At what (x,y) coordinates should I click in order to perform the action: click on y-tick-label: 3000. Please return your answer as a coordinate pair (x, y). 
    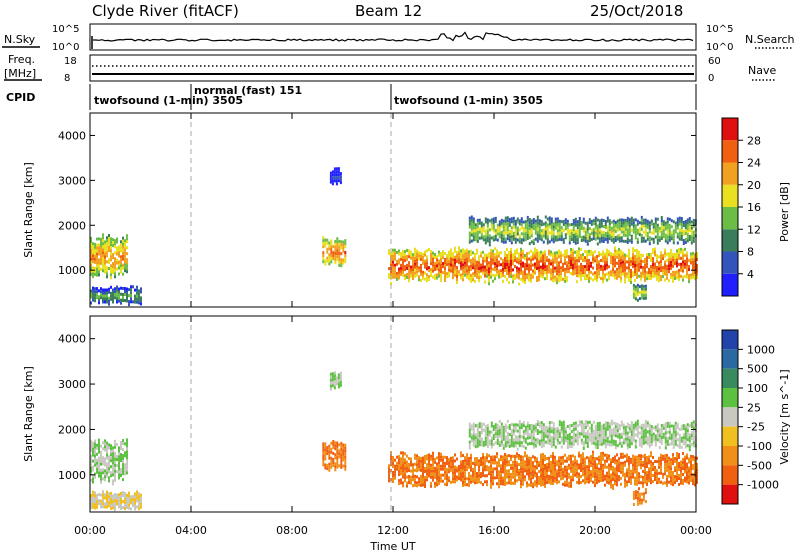
    Looking at the image, I should click on (72, 180).